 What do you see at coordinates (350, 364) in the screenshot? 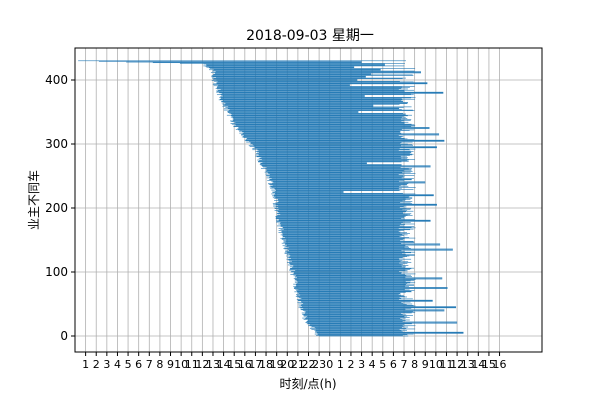
I see `x-tick-label: 2` at bounding box center [350, 364].